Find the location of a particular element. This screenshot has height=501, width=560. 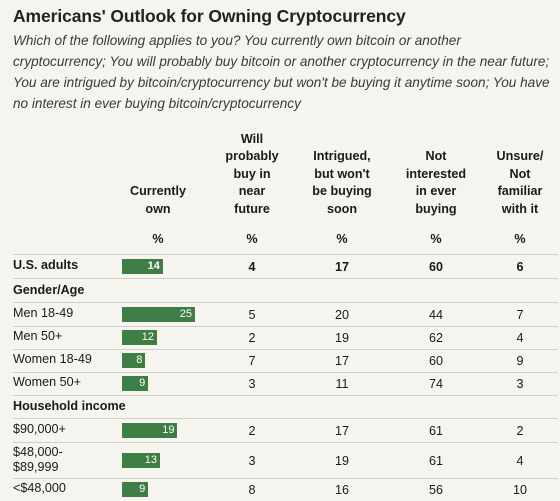

value-cell: 9 is located at coordinates (520, 361).